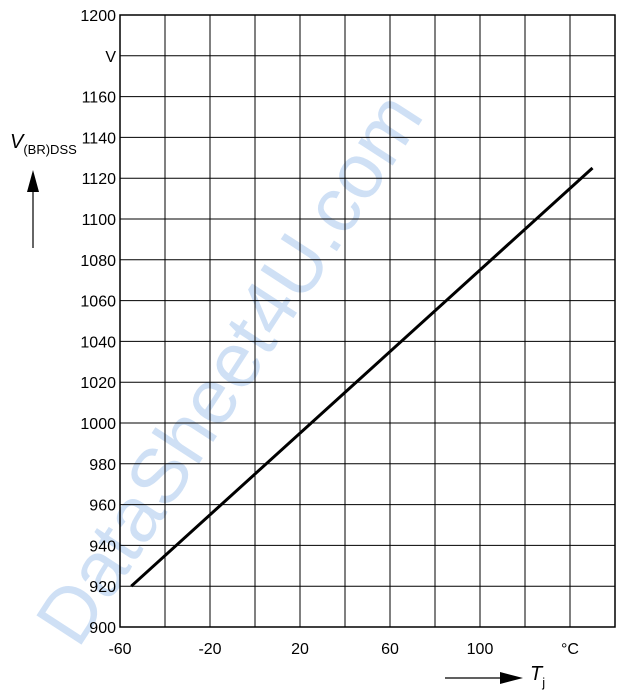  Describe the element at coordinates (511, 678) in the screenshot. I see `x-axis-arrow-head` at that location.